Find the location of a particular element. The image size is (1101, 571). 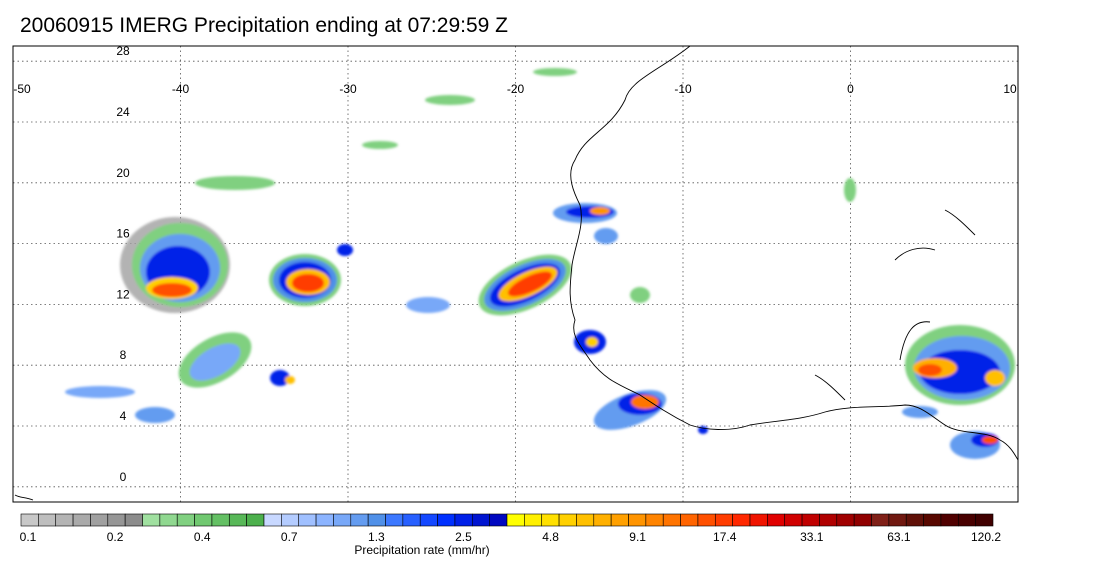

latitude-tick-label: 4 is located at coordinates (123, 416).